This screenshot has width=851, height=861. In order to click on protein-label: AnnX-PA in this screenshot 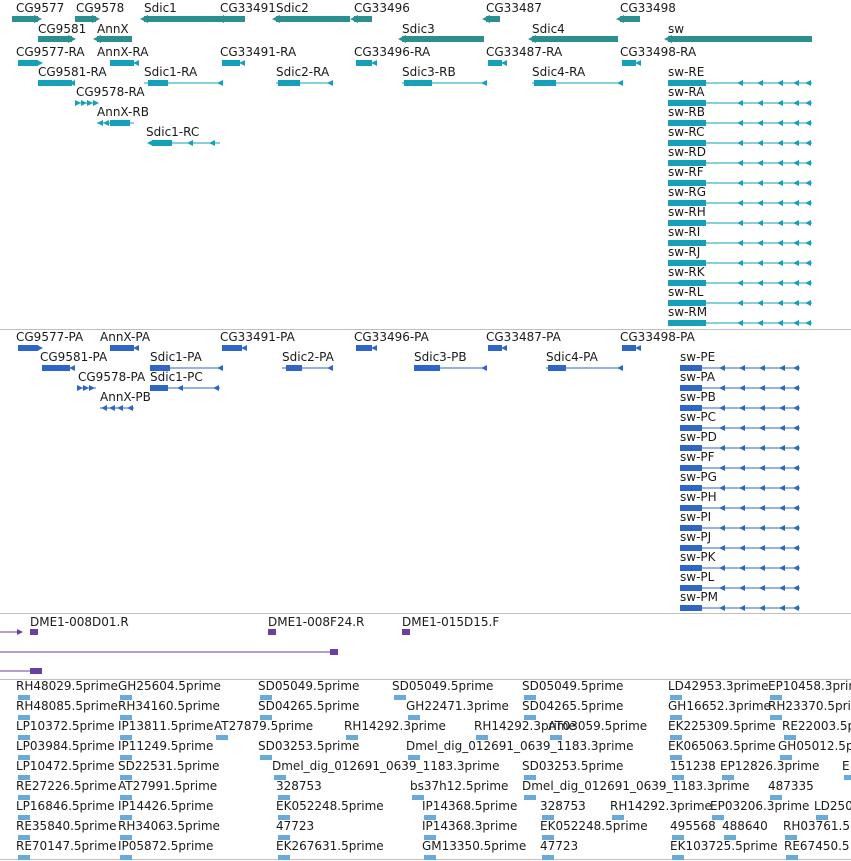, I will do `click(125, 337)`.